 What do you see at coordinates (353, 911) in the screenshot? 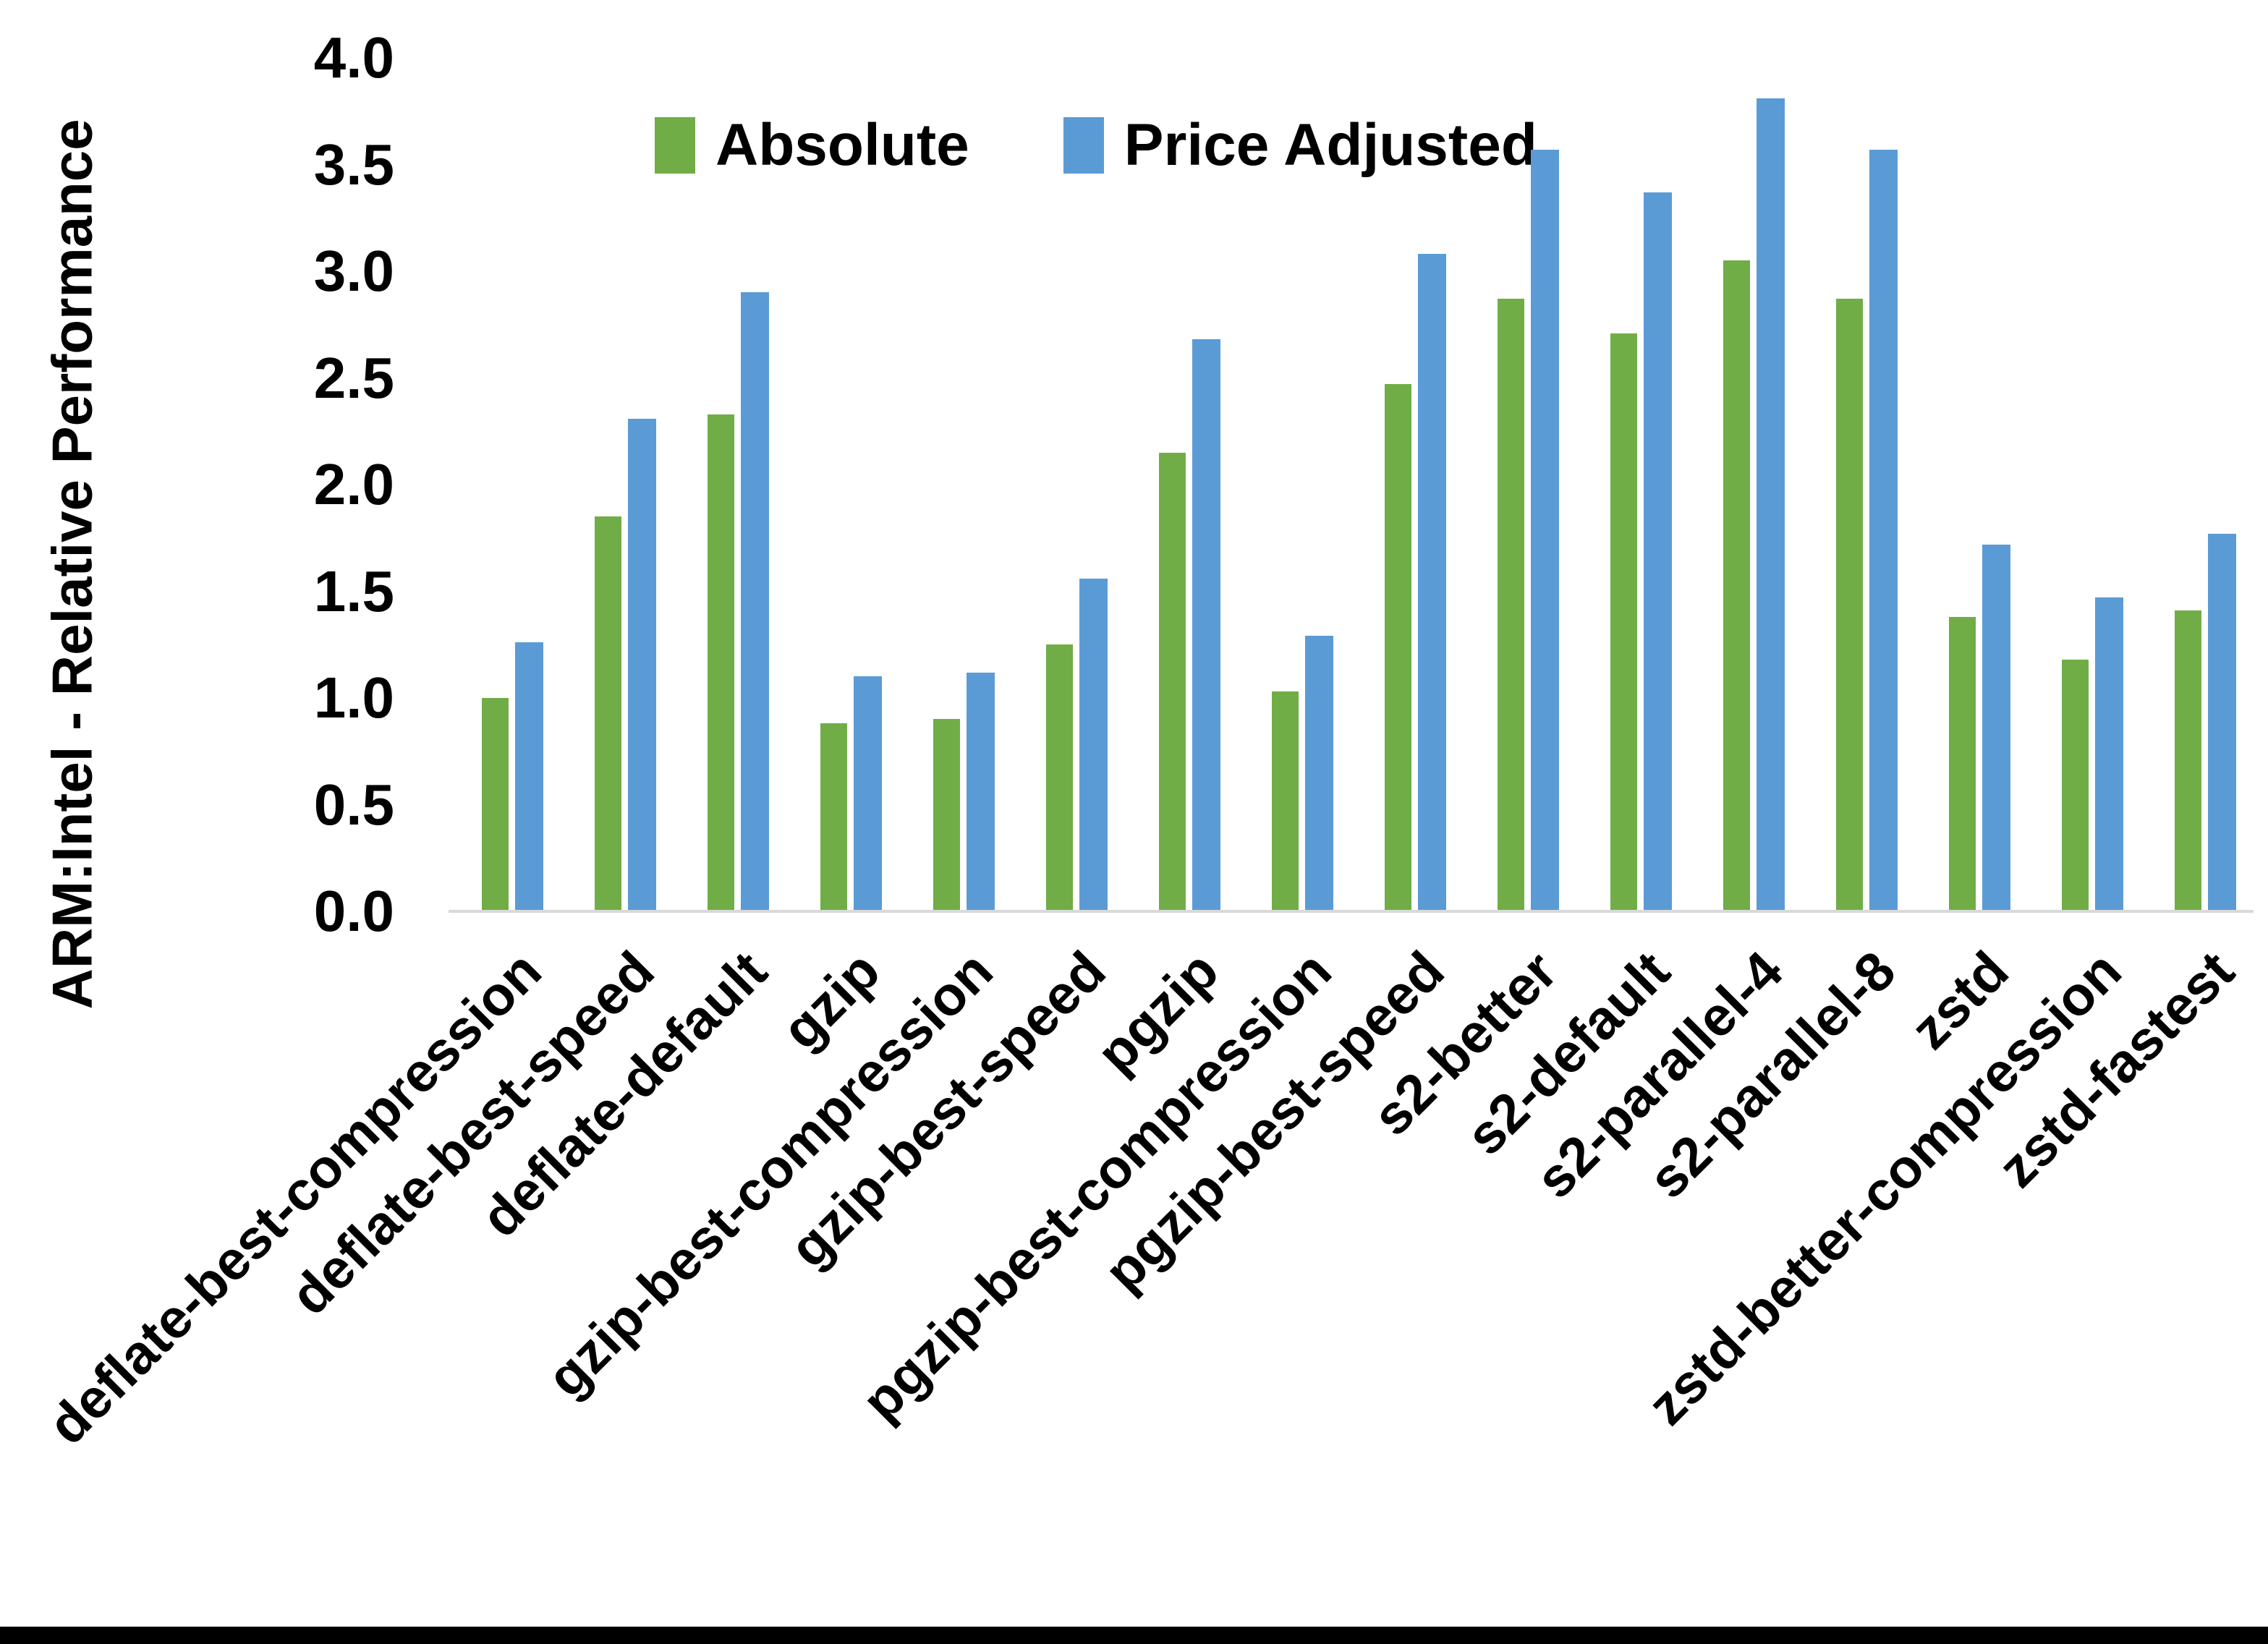
I see `y-tick-label: 0.0` at bounding box center [353, 911].